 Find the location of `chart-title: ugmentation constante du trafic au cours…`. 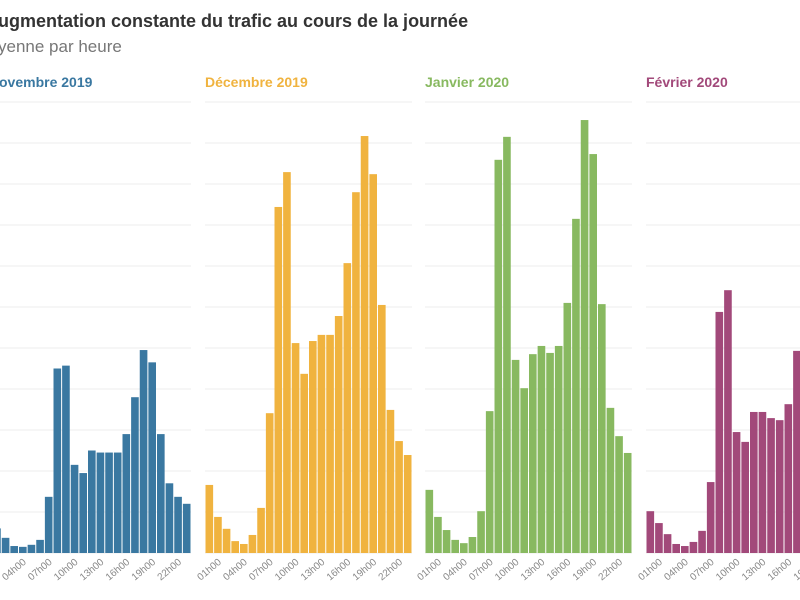

chart-title: ugmentation constante du trafic au cours… is located at coordinates (234, 21).